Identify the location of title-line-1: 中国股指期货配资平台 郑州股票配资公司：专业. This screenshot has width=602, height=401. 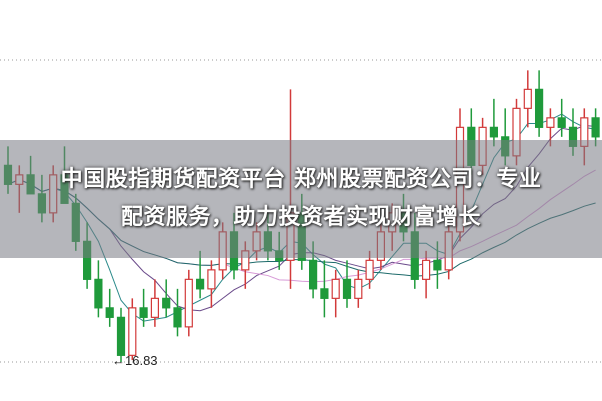
(301, 179).